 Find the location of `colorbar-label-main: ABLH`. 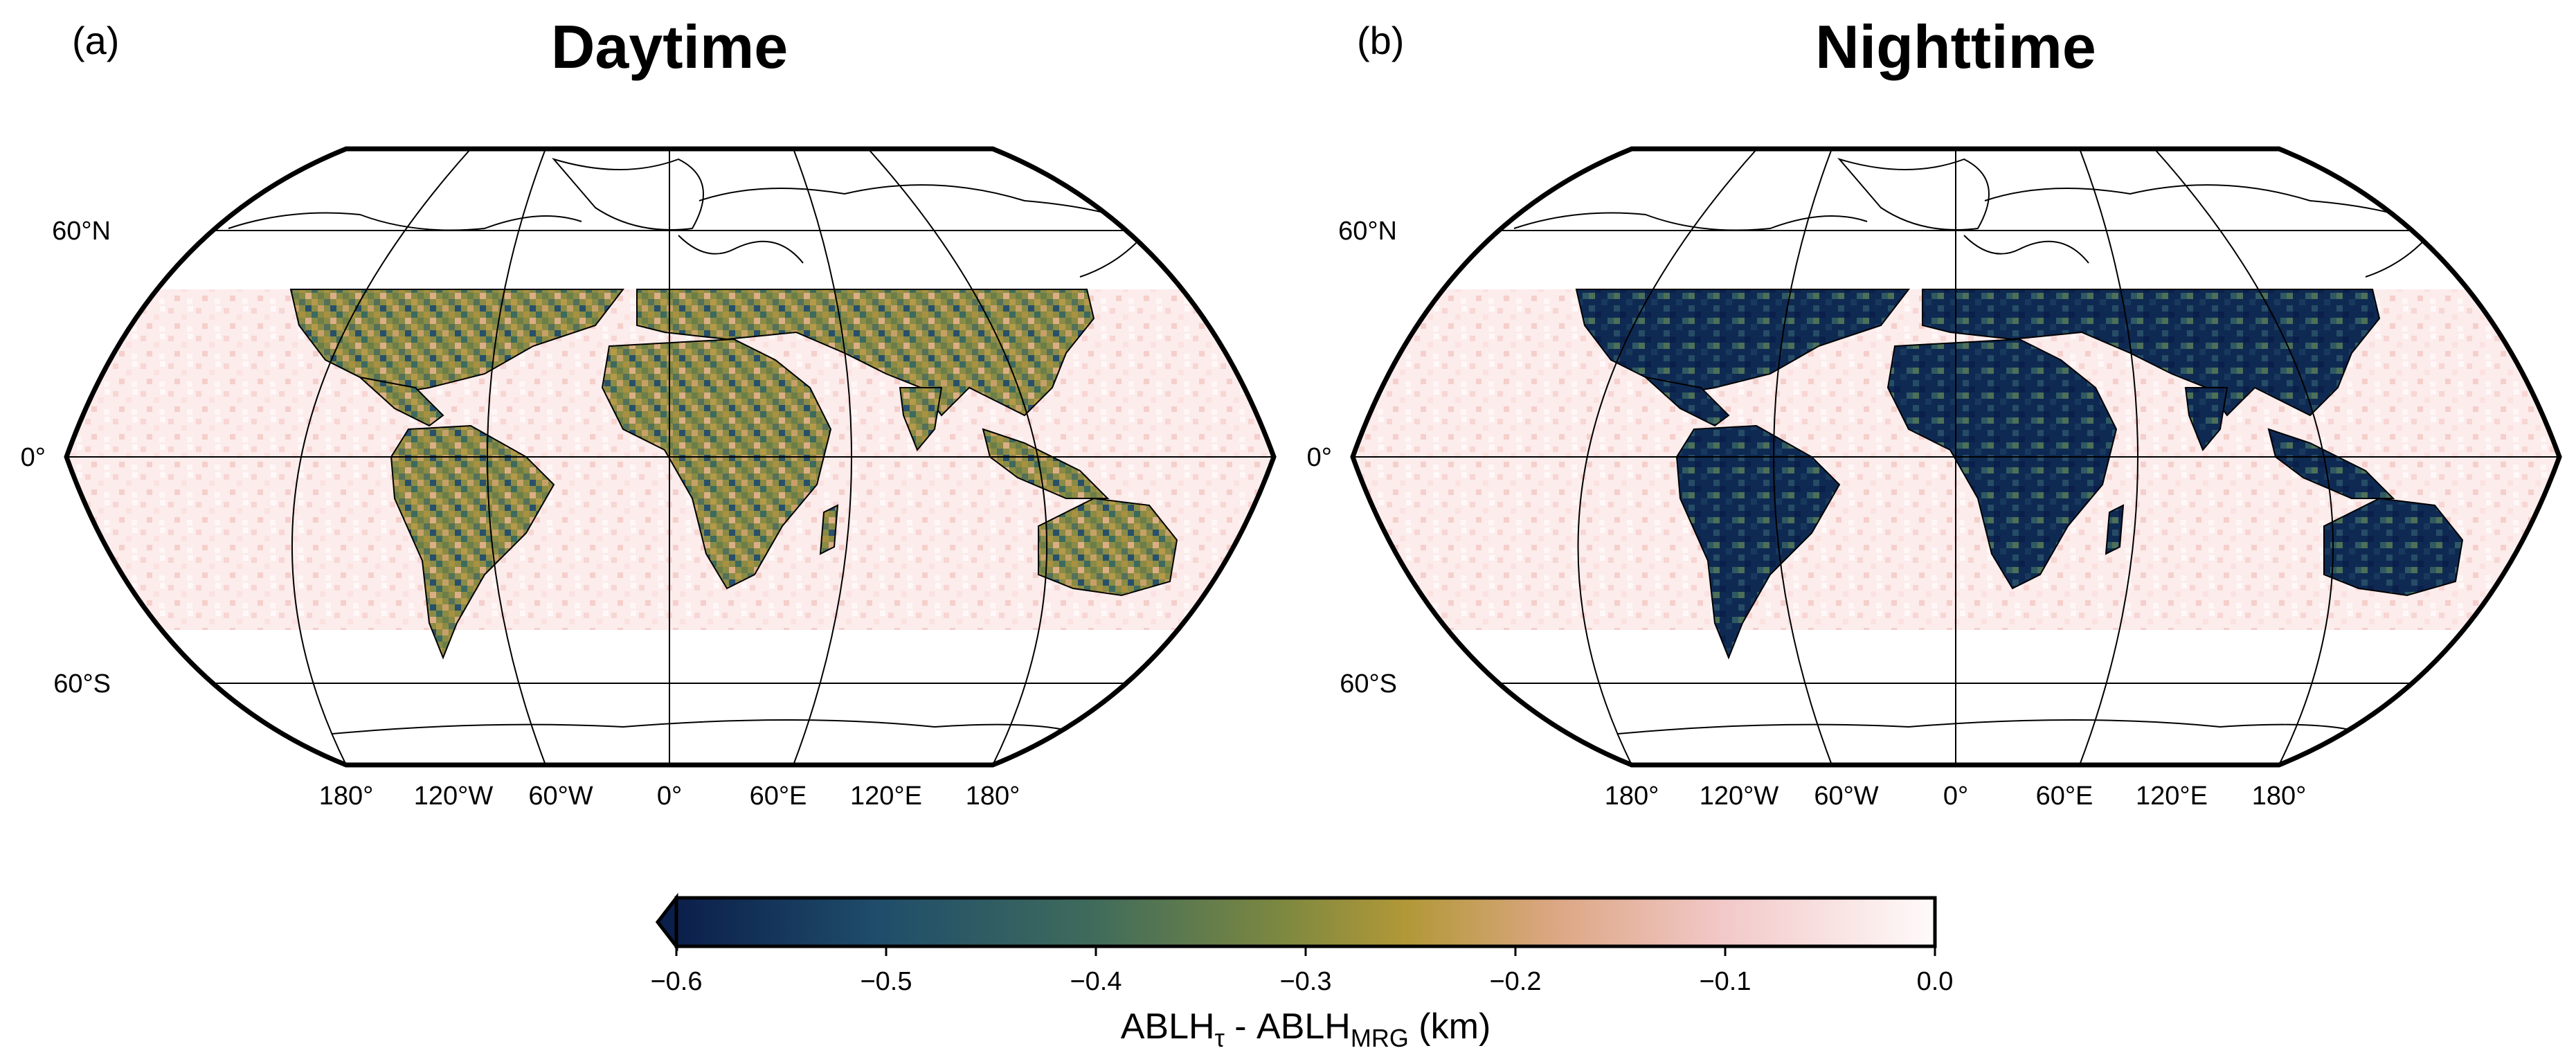

colorbar-label-main: ABLH is located at coordinates (1168, 1027).